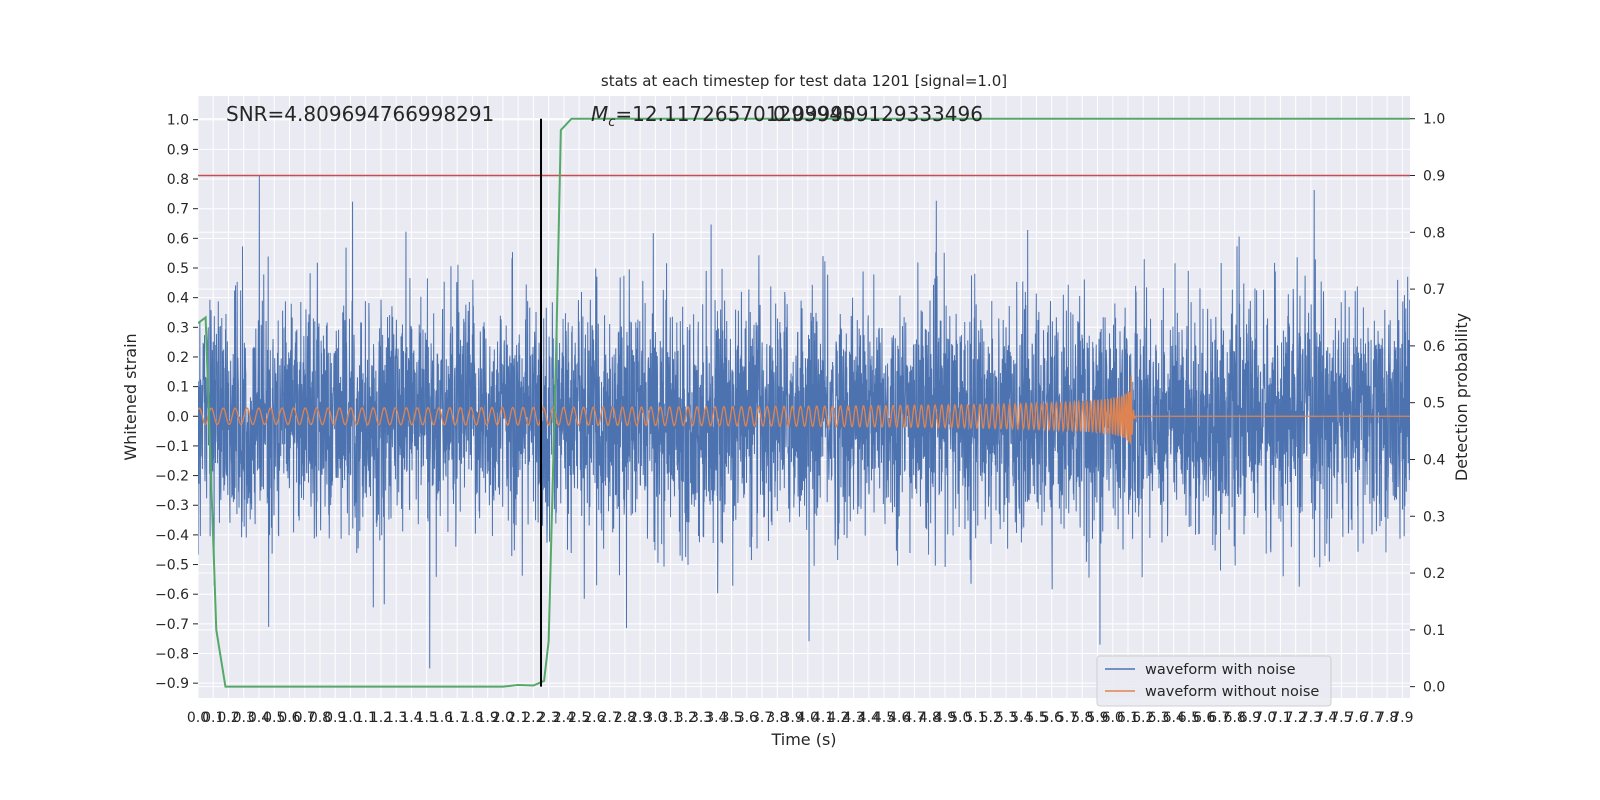 The width and height of the screenshot is (1600, 800). I want to click on x-tick-label: 0.3, so click(244, 718).